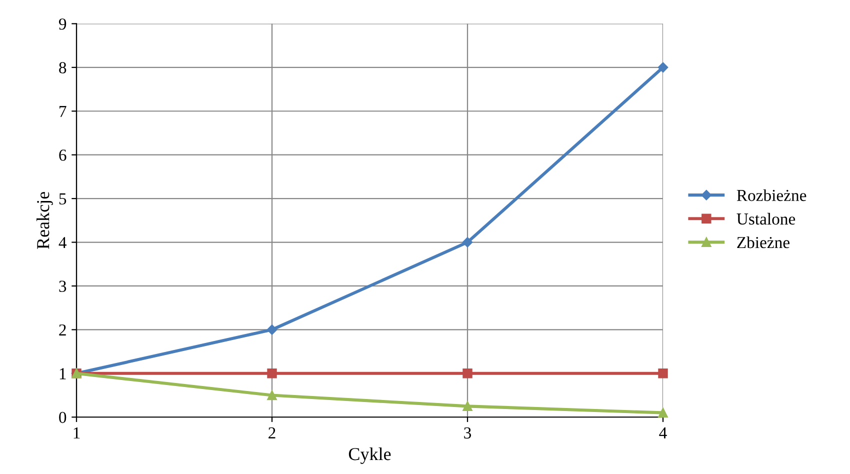 This screenshot has height=474, width=850. I want to click on y-tick-label: 8, so click(62, 68).